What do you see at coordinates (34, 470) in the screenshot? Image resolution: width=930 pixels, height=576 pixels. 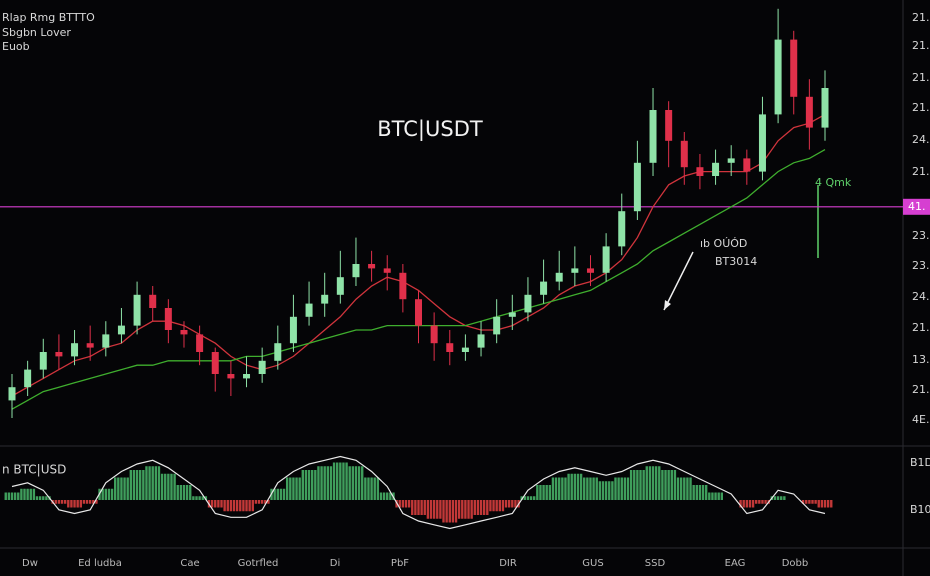 I see `oscillator-title: n BTC|USD` at bounding box center [34, 470].